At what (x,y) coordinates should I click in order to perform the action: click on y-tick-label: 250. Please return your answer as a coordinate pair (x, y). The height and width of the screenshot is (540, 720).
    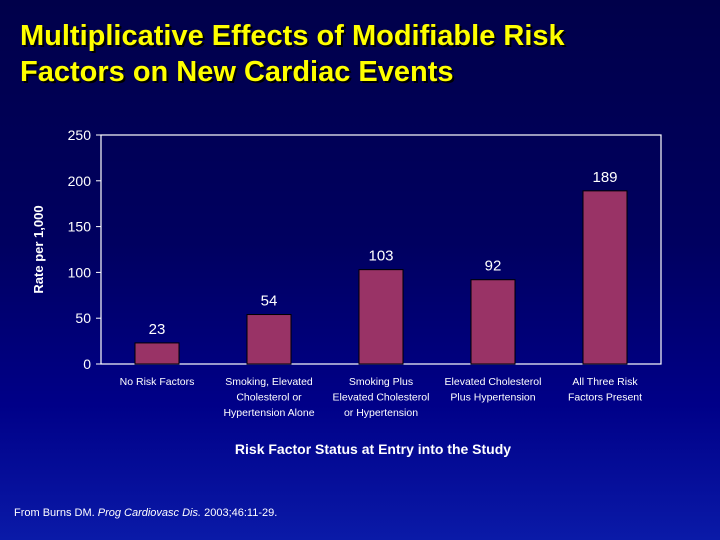
    Looking at the image, I should click on (80, 135).